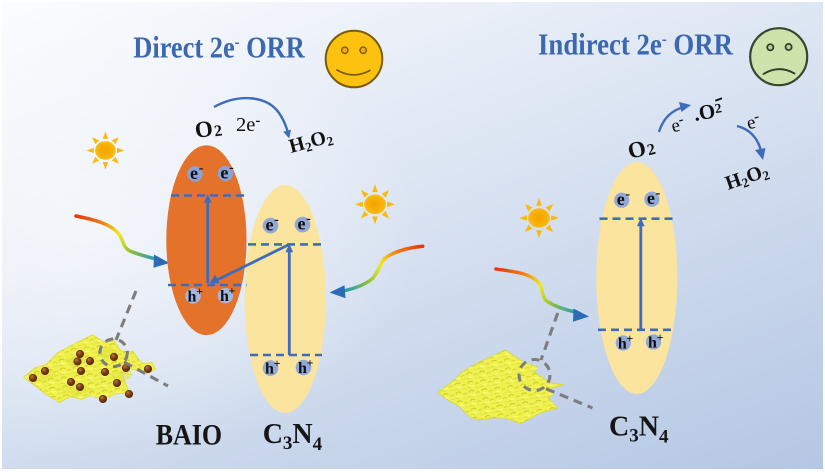  What do you see at coordinates (189, 435) in the screenshot?
I see `svg-text: BAIO` at bounding box center [189, 435].